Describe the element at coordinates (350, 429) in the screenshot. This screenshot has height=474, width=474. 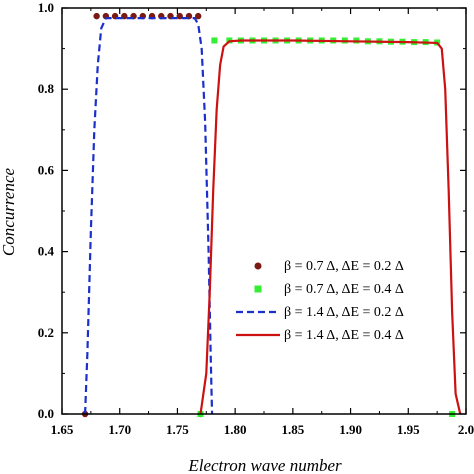
I see `x-tick-label: 1.90` at that location.